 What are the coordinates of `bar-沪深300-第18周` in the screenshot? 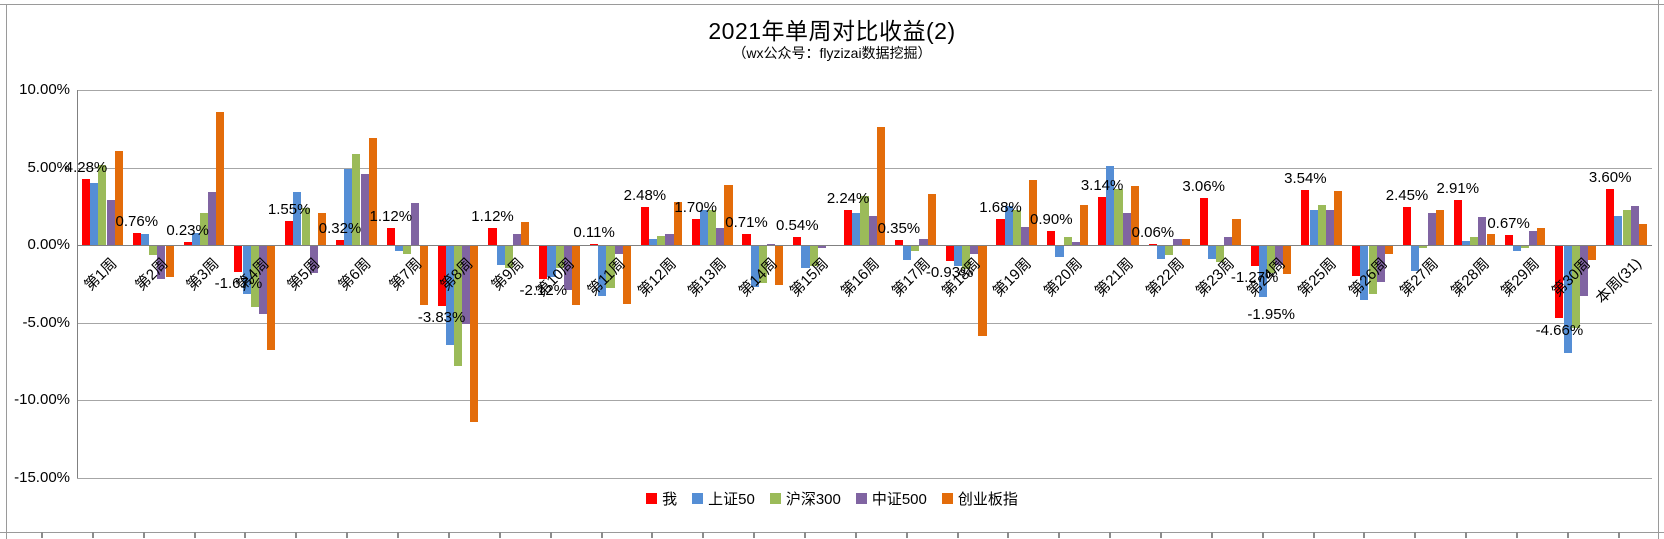 It's located at (966, 258).